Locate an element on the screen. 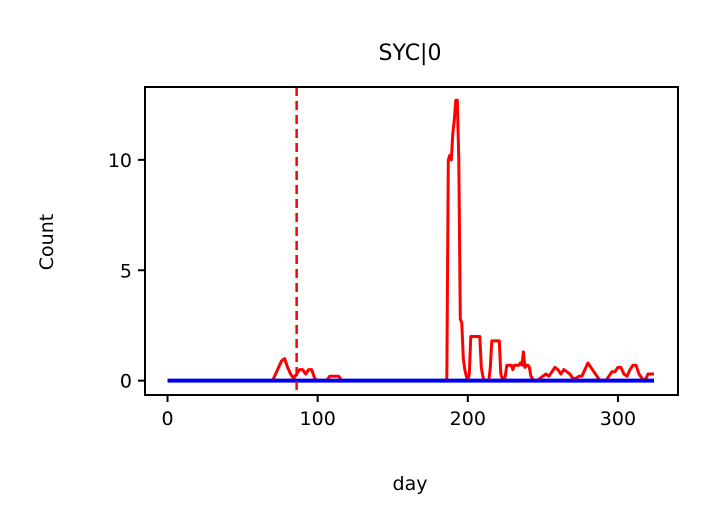  x-tick-label: 0 is located at coordinates (167, 419).